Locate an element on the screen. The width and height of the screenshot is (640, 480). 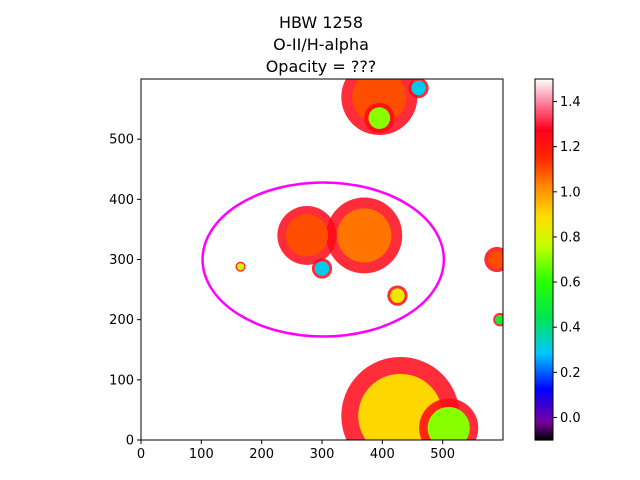
y-tick-label-0: 0 is located at coordinates (130, 441).